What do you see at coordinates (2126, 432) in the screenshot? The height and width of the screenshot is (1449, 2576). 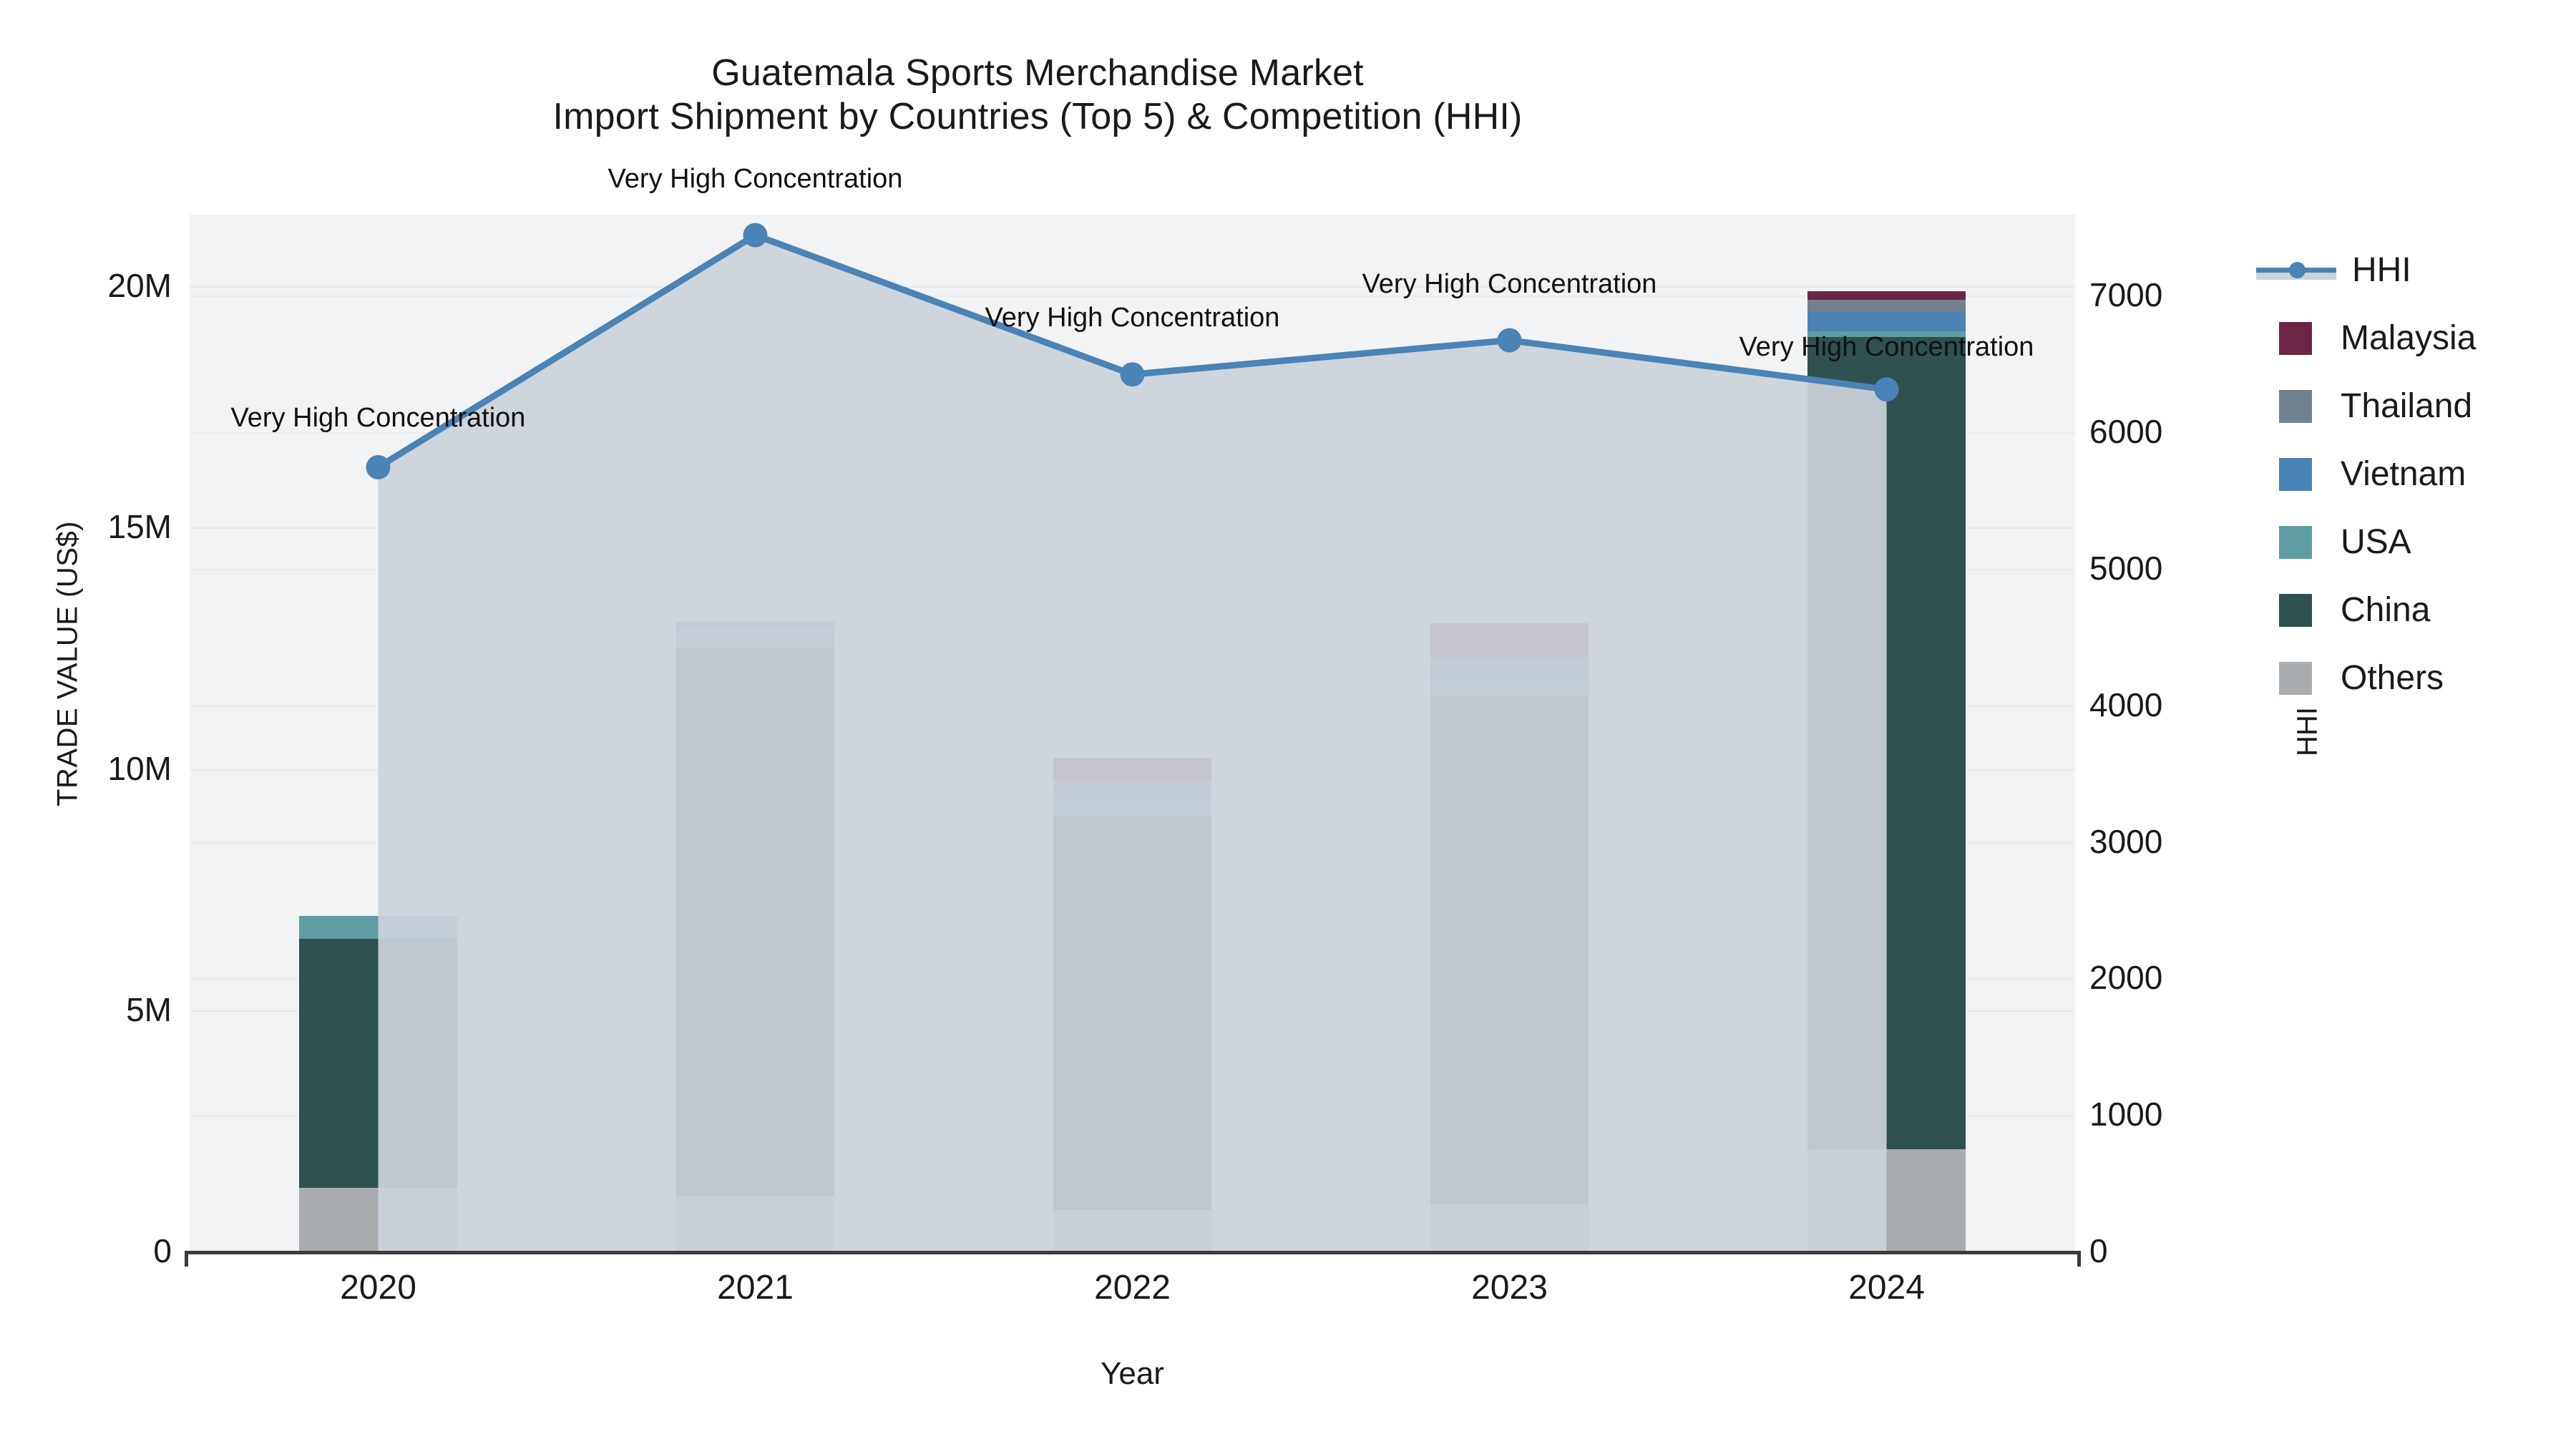 I see `y-tick-label-secondary: 6000` at bounding box center [2126, 432].